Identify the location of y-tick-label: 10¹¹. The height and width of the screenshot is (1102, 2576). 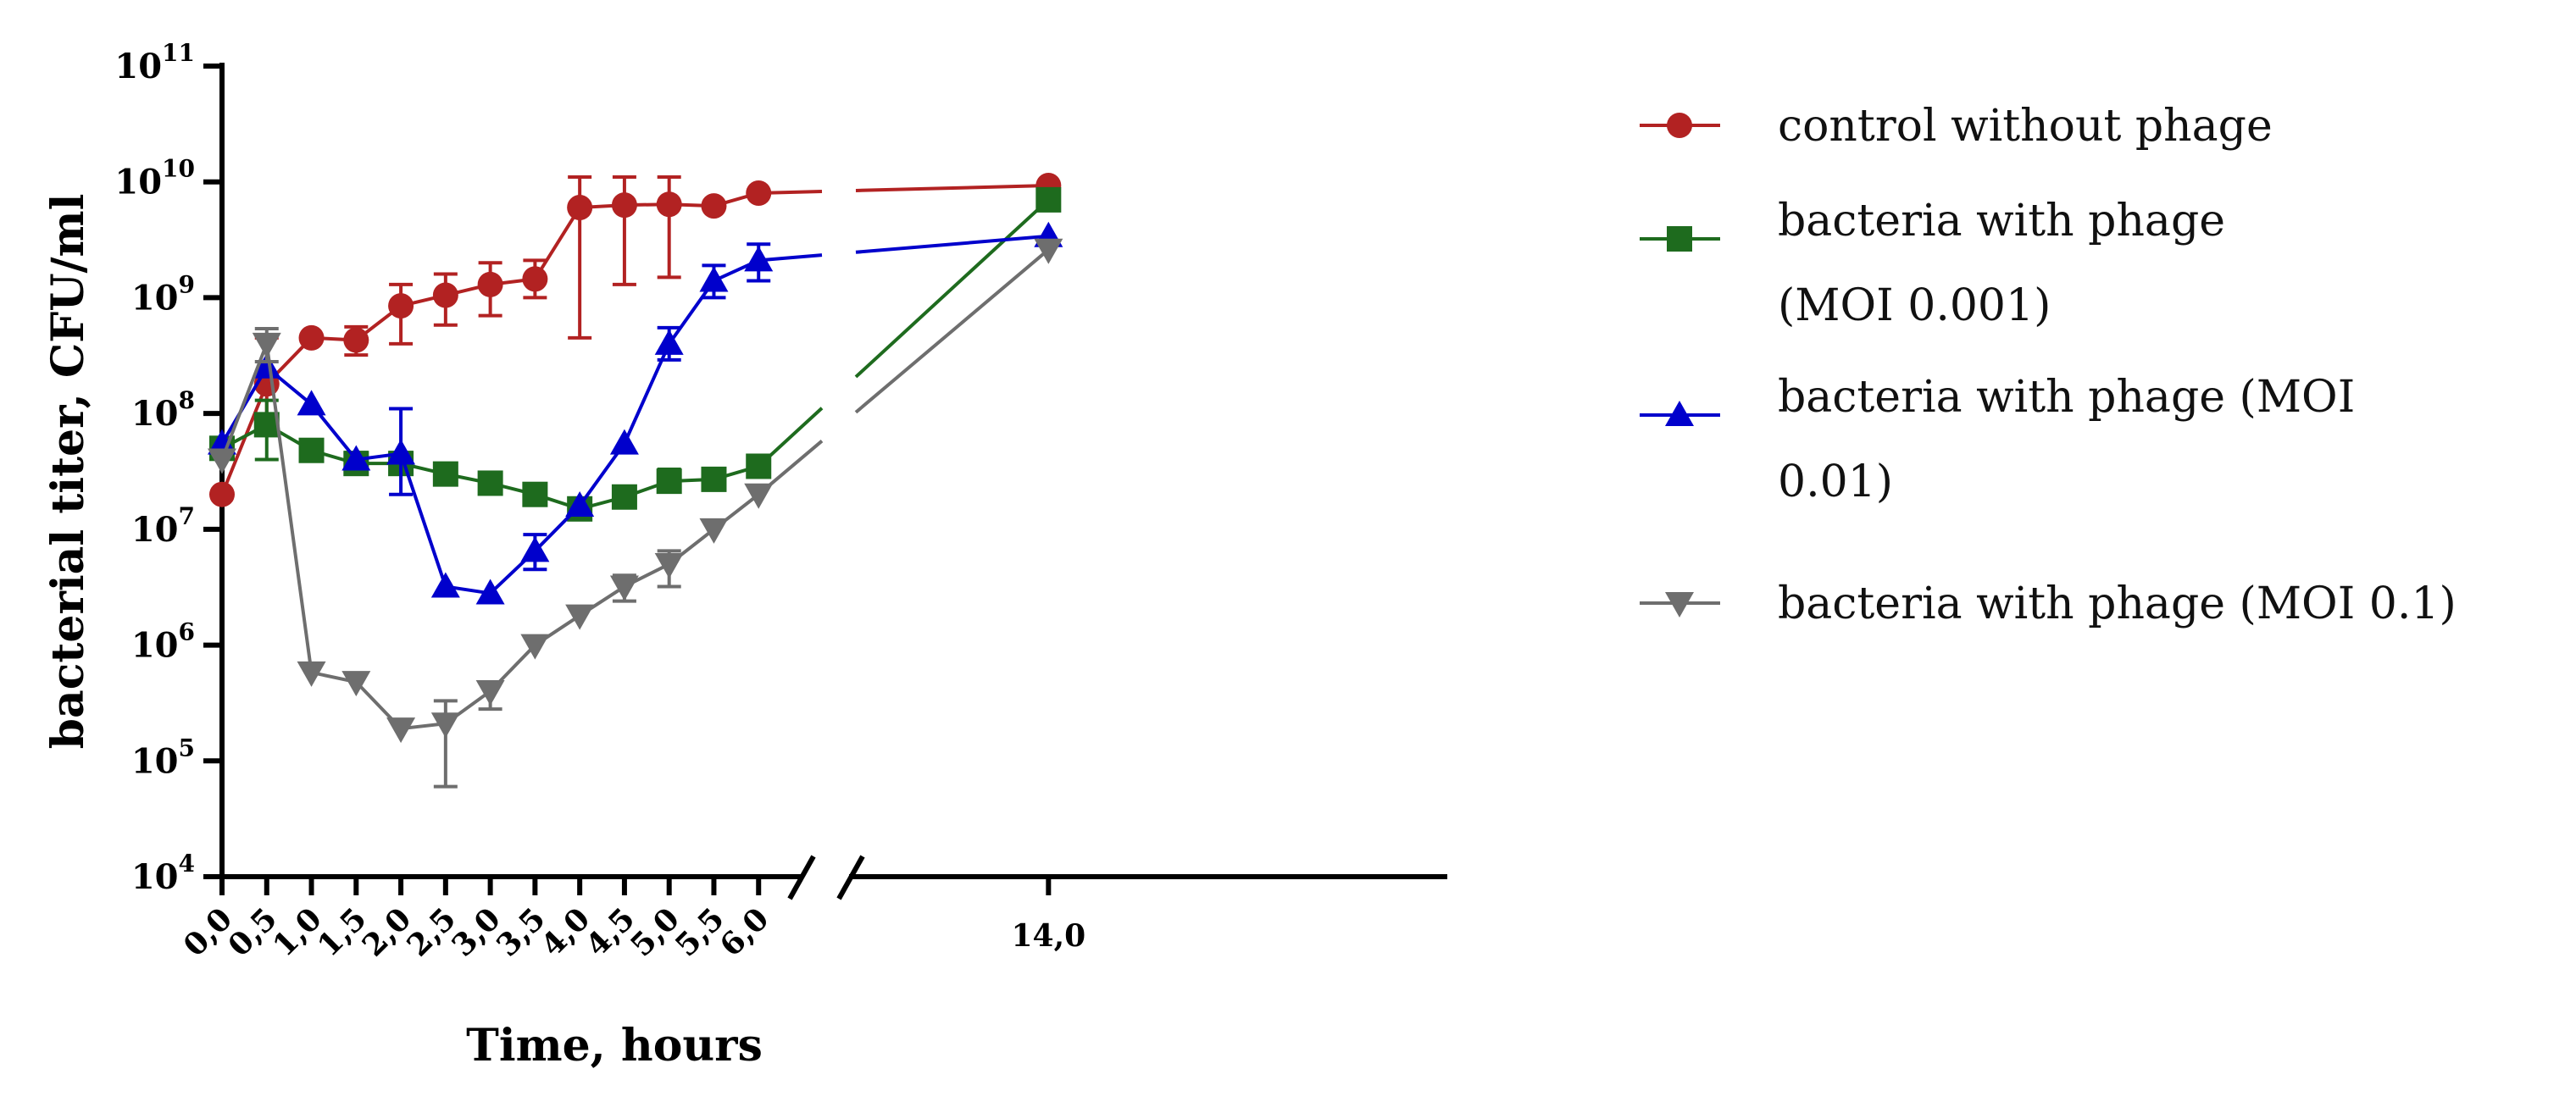
(154, 62).